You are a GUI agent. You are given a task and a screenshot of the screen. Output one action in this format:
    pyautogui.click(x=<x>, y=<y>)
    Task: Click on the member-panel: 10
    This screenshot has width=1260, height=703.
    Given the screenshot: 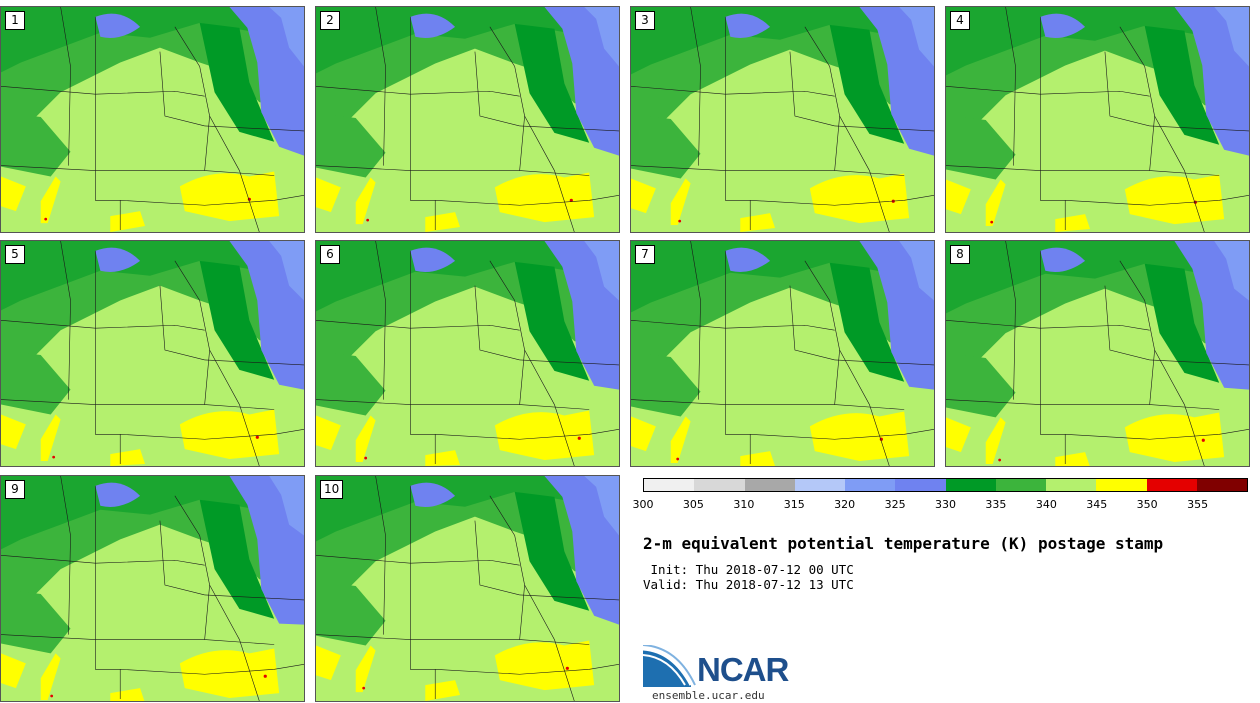 What is the action you would take?
    pyautogui.click(x=467, y=588)
    